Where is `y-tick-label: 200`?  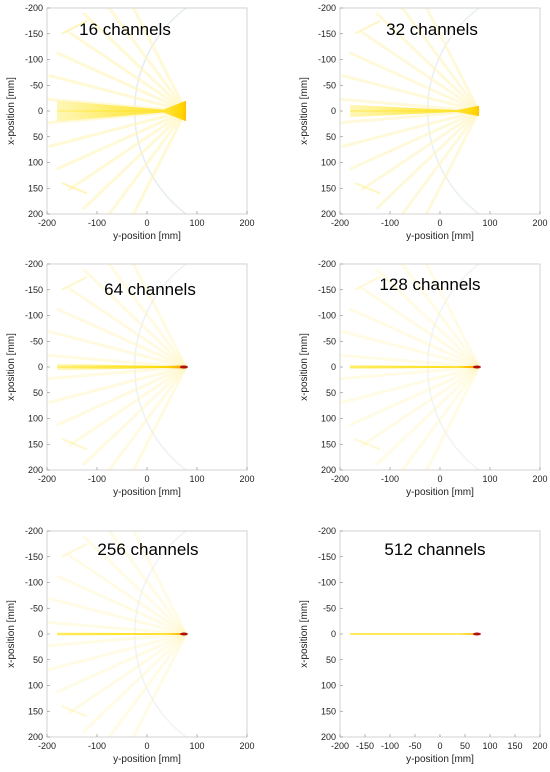 y-tick-label: 200 is located at coordinates (35, 470).